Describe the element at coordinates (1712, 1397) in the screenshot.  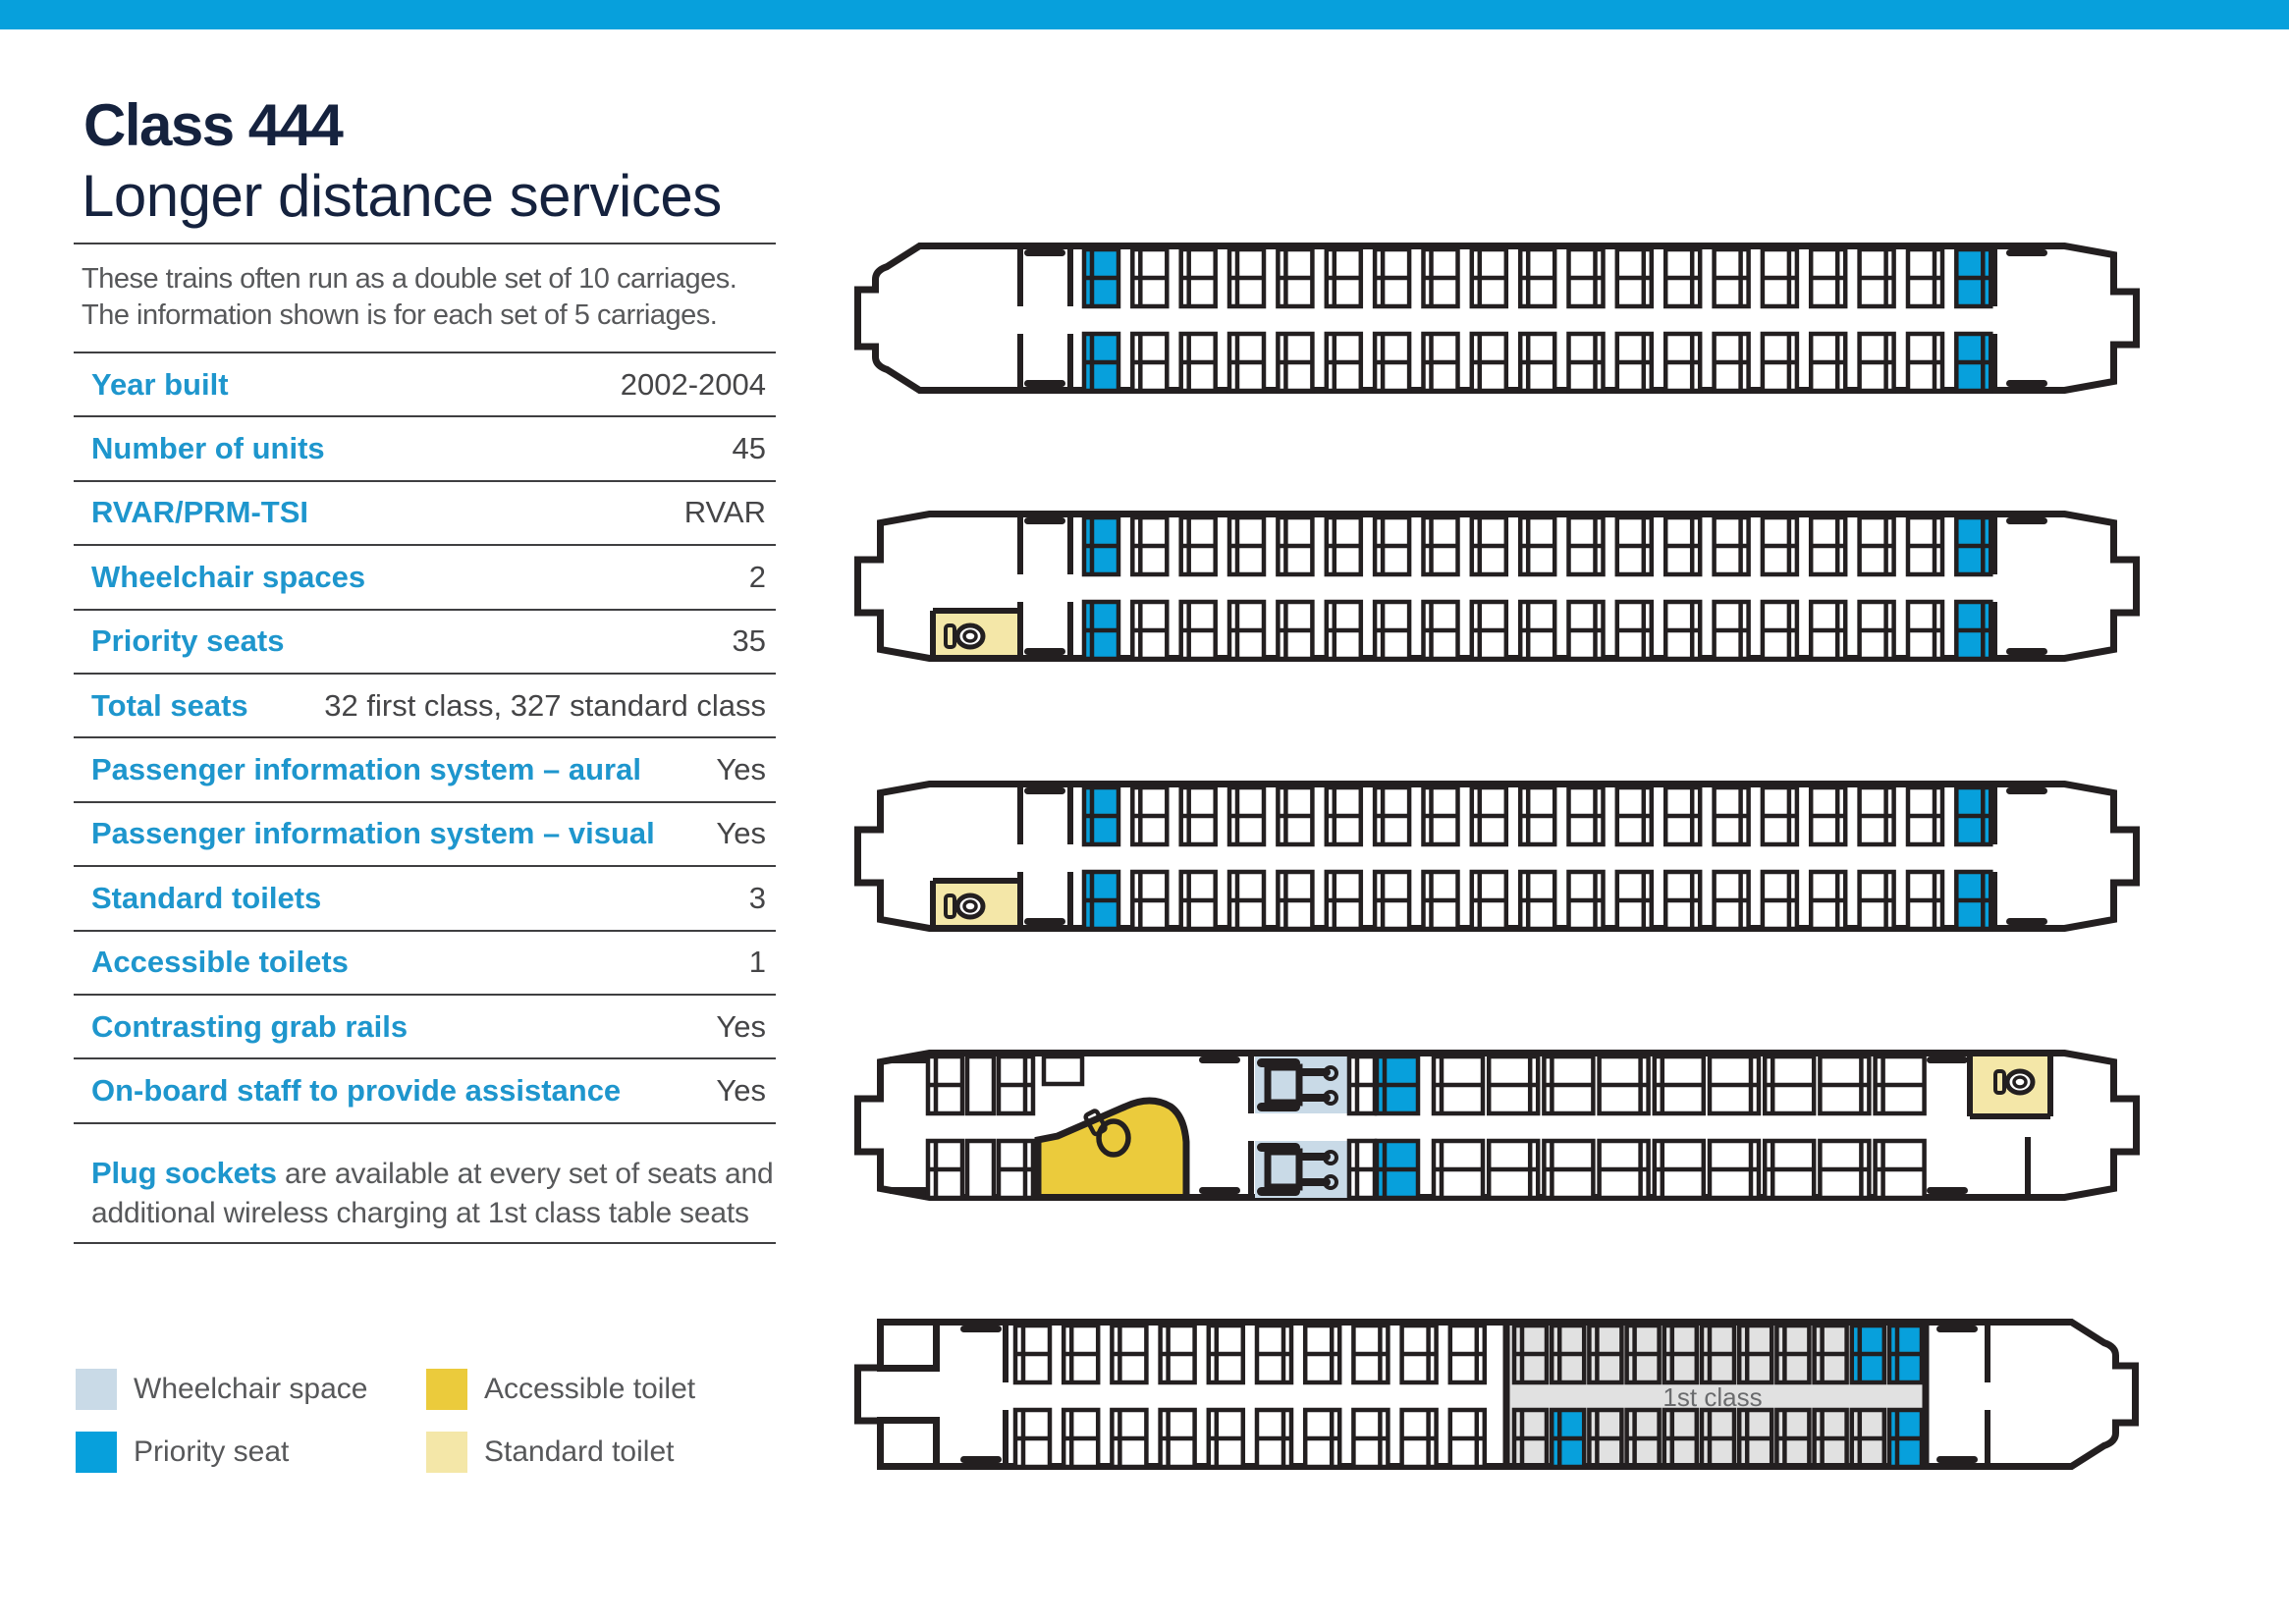
I see `svg-text: 1st class` at that location.